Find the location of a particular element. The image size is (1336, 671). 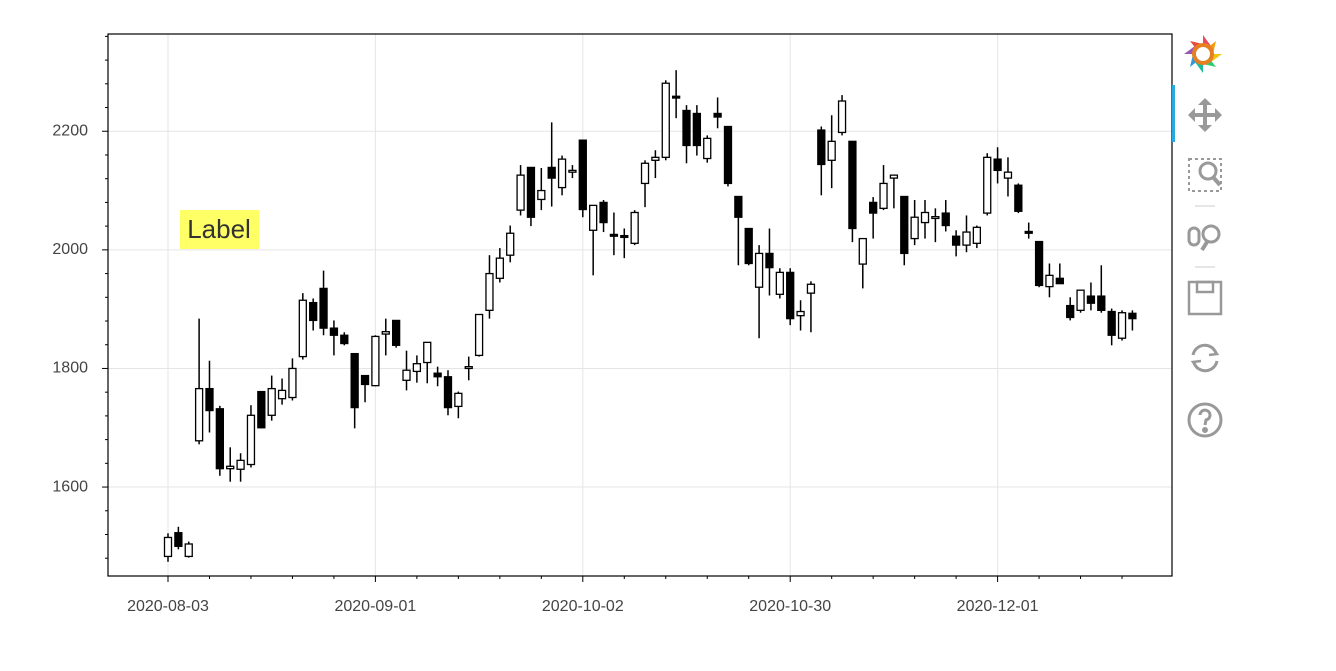

y-tick-label: 2000 is located at coordinates (70, 249).